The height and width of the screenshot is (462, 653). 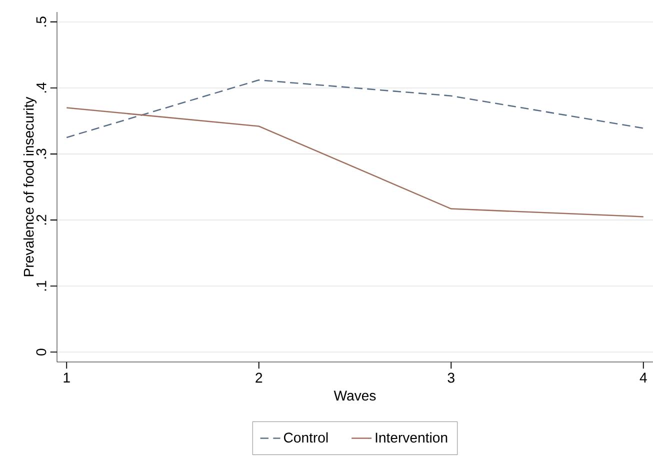 I want to click on x-tick-label: 2, so click(x=259, y=377).